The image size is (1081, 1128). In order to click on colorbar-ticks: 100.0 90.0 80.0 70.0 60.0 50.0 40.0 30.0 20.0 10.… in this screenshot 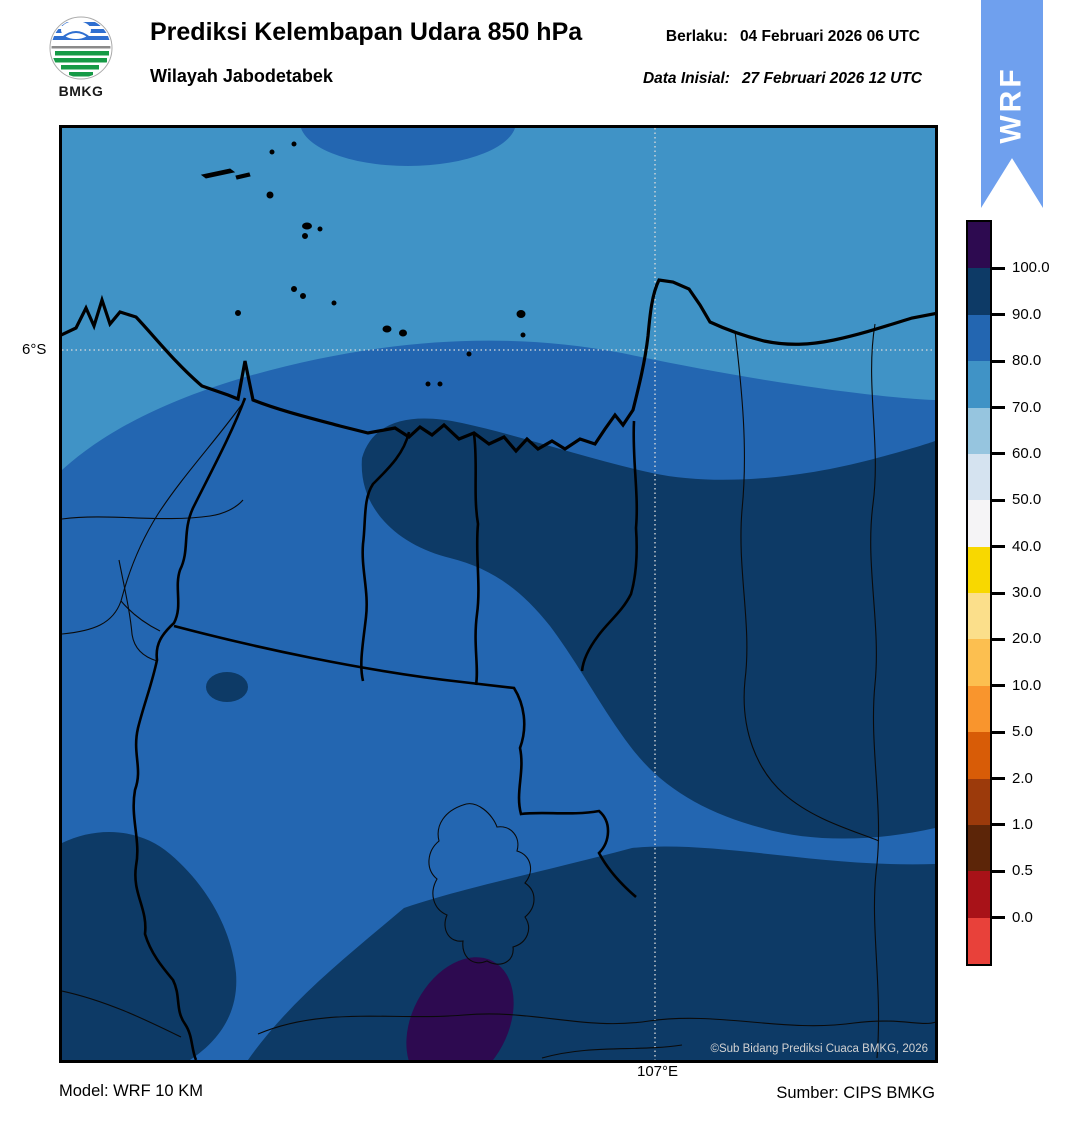, I will do `click(1021, 593)`.